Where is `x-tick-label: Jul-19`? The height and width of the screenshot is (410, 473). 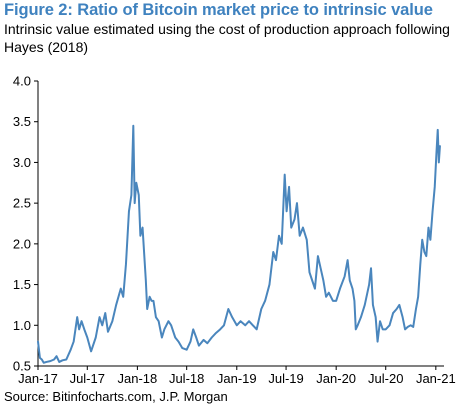 x-tick-label: Jul-19 is located at coordinates (285, 378).